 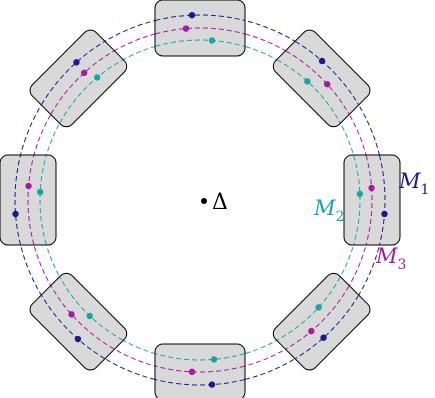 What do you see at coordinates (409, 181) in the screenshot?
I see `label-m1-base: M` at bounding box center [409, 181].